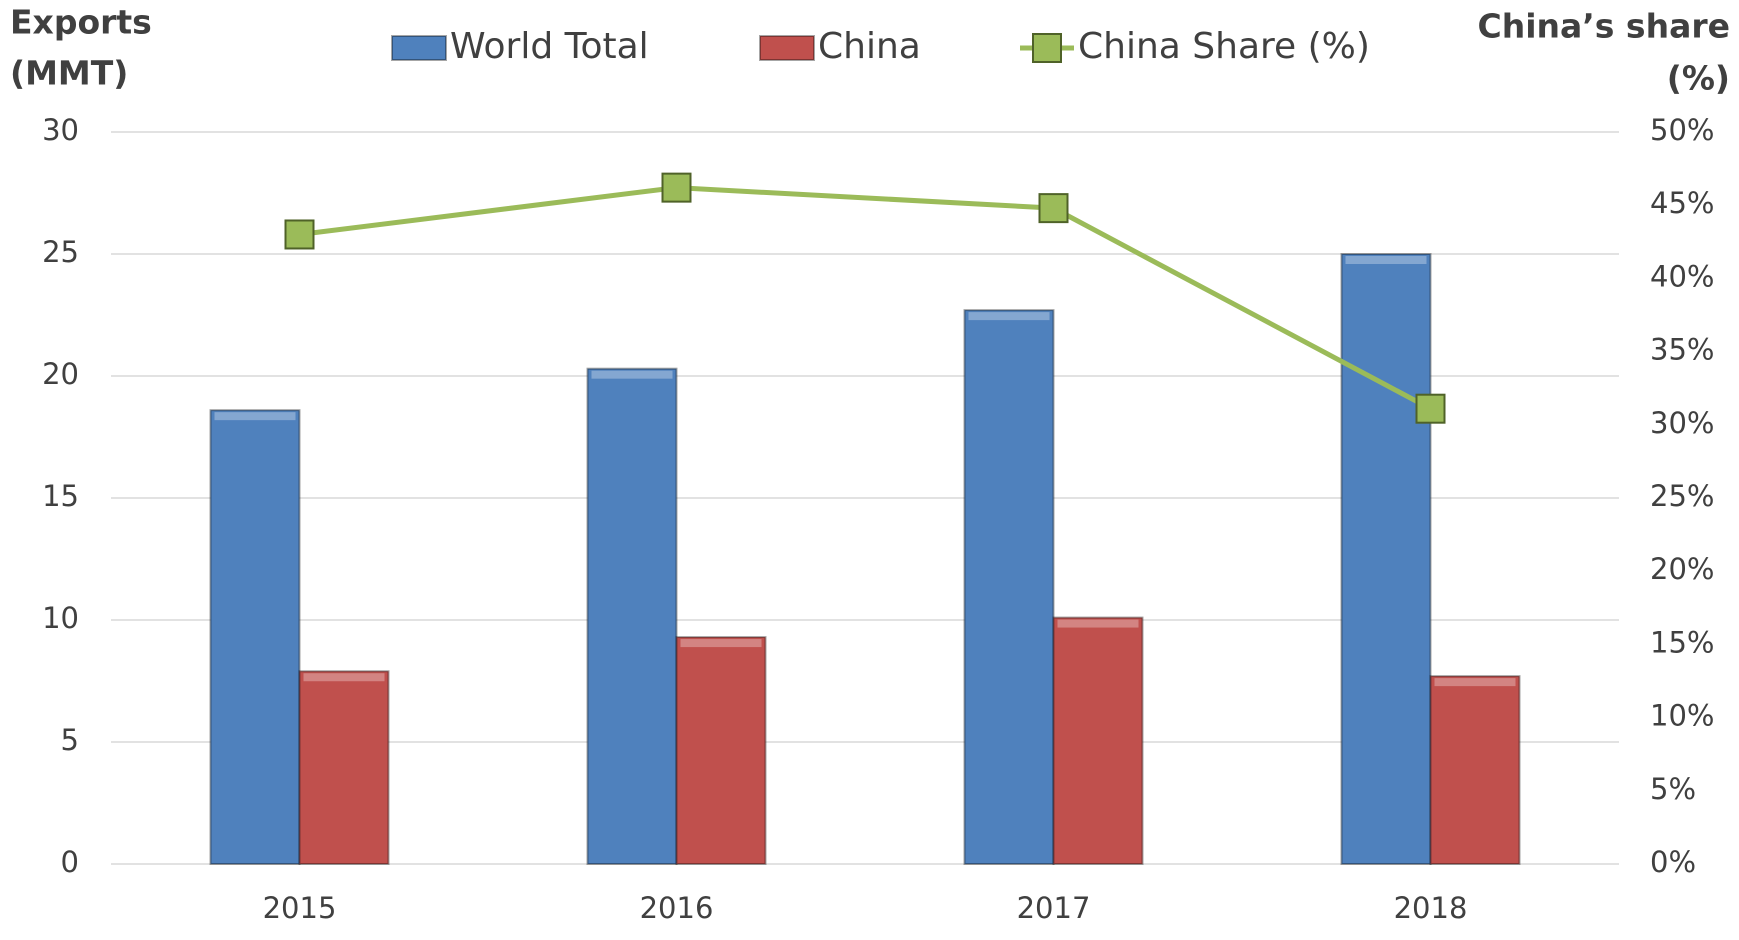  I want to click on y-tick-label: 0, so click(70, 862).